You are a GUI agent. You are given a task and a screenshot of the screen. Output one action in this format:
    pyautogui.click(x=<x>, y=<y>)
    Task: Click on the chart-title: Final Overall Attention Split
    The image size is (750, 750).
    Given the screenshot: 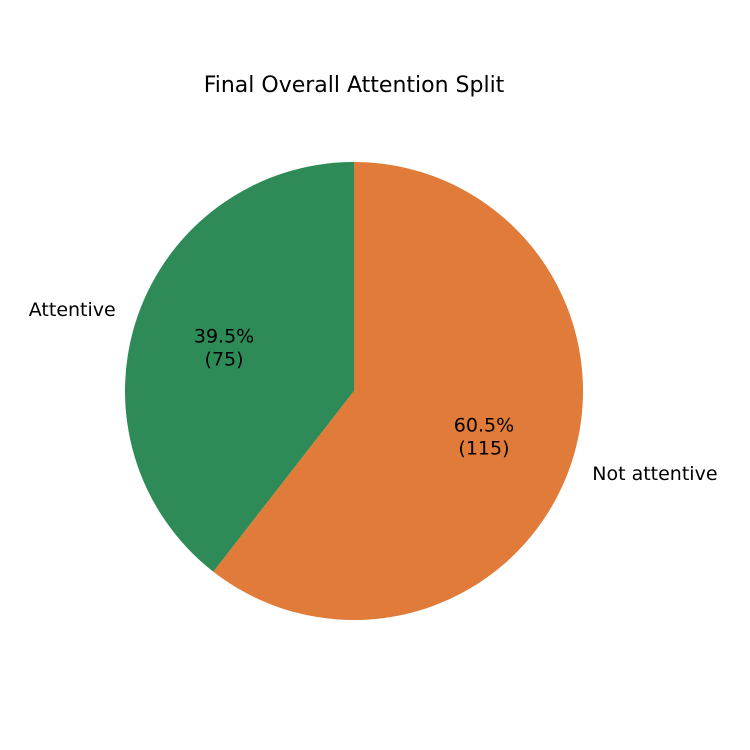 What is the action you would take?
    pyautogui.click(x=354, y=85)
    